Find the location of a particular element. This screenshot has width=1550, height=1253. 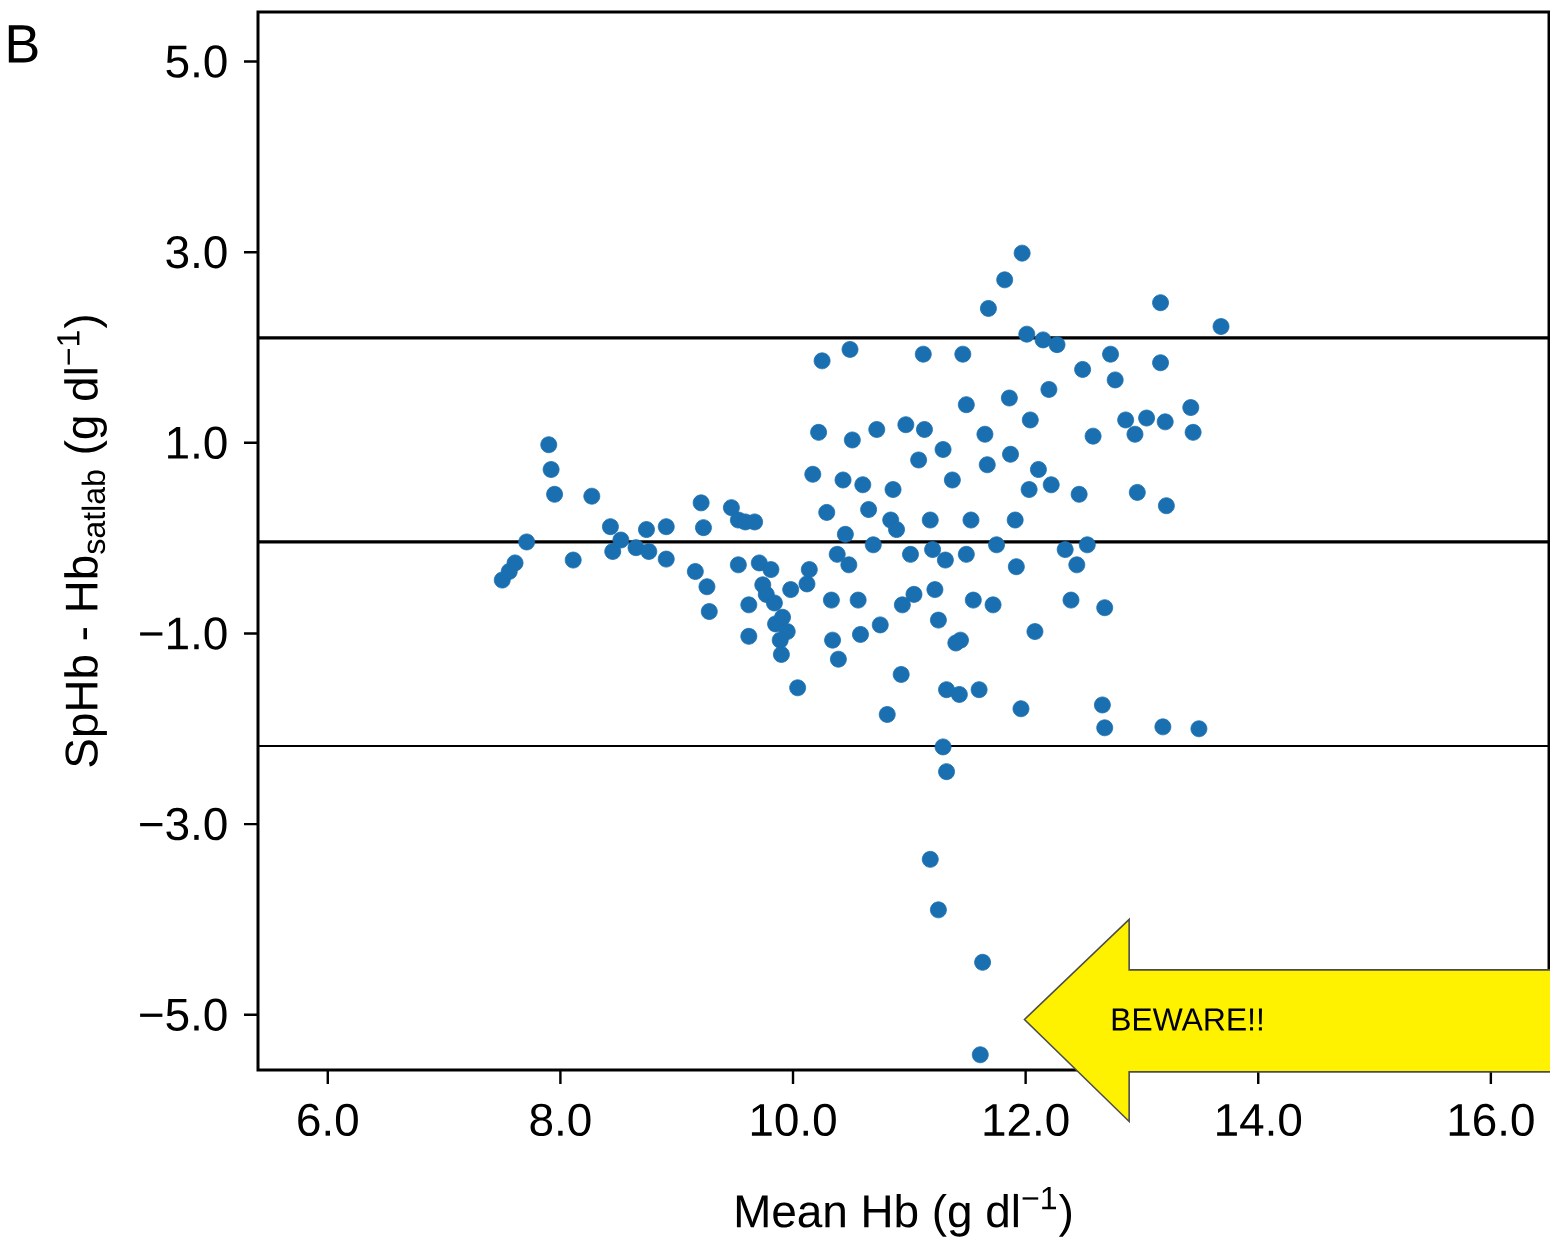

y-tick-label: −3.0 is located at coordinates (183, 824).